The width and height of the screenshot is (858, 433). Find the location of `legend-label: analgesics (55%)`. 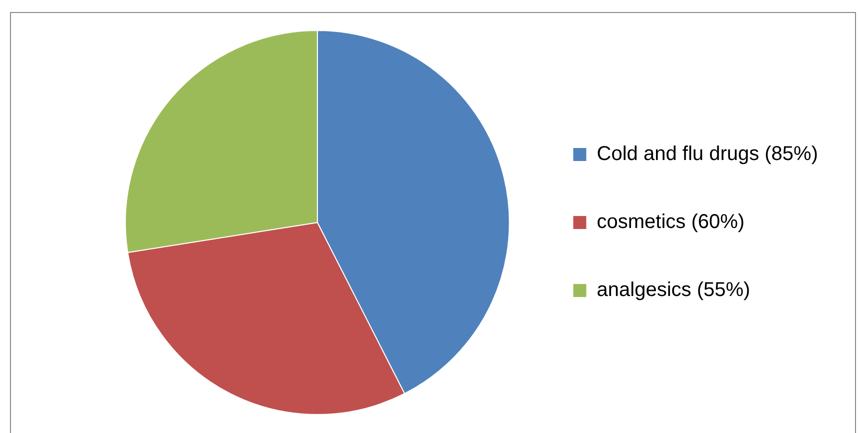

legend-label: analgesics (55%) is located at coordinates (673, 290).